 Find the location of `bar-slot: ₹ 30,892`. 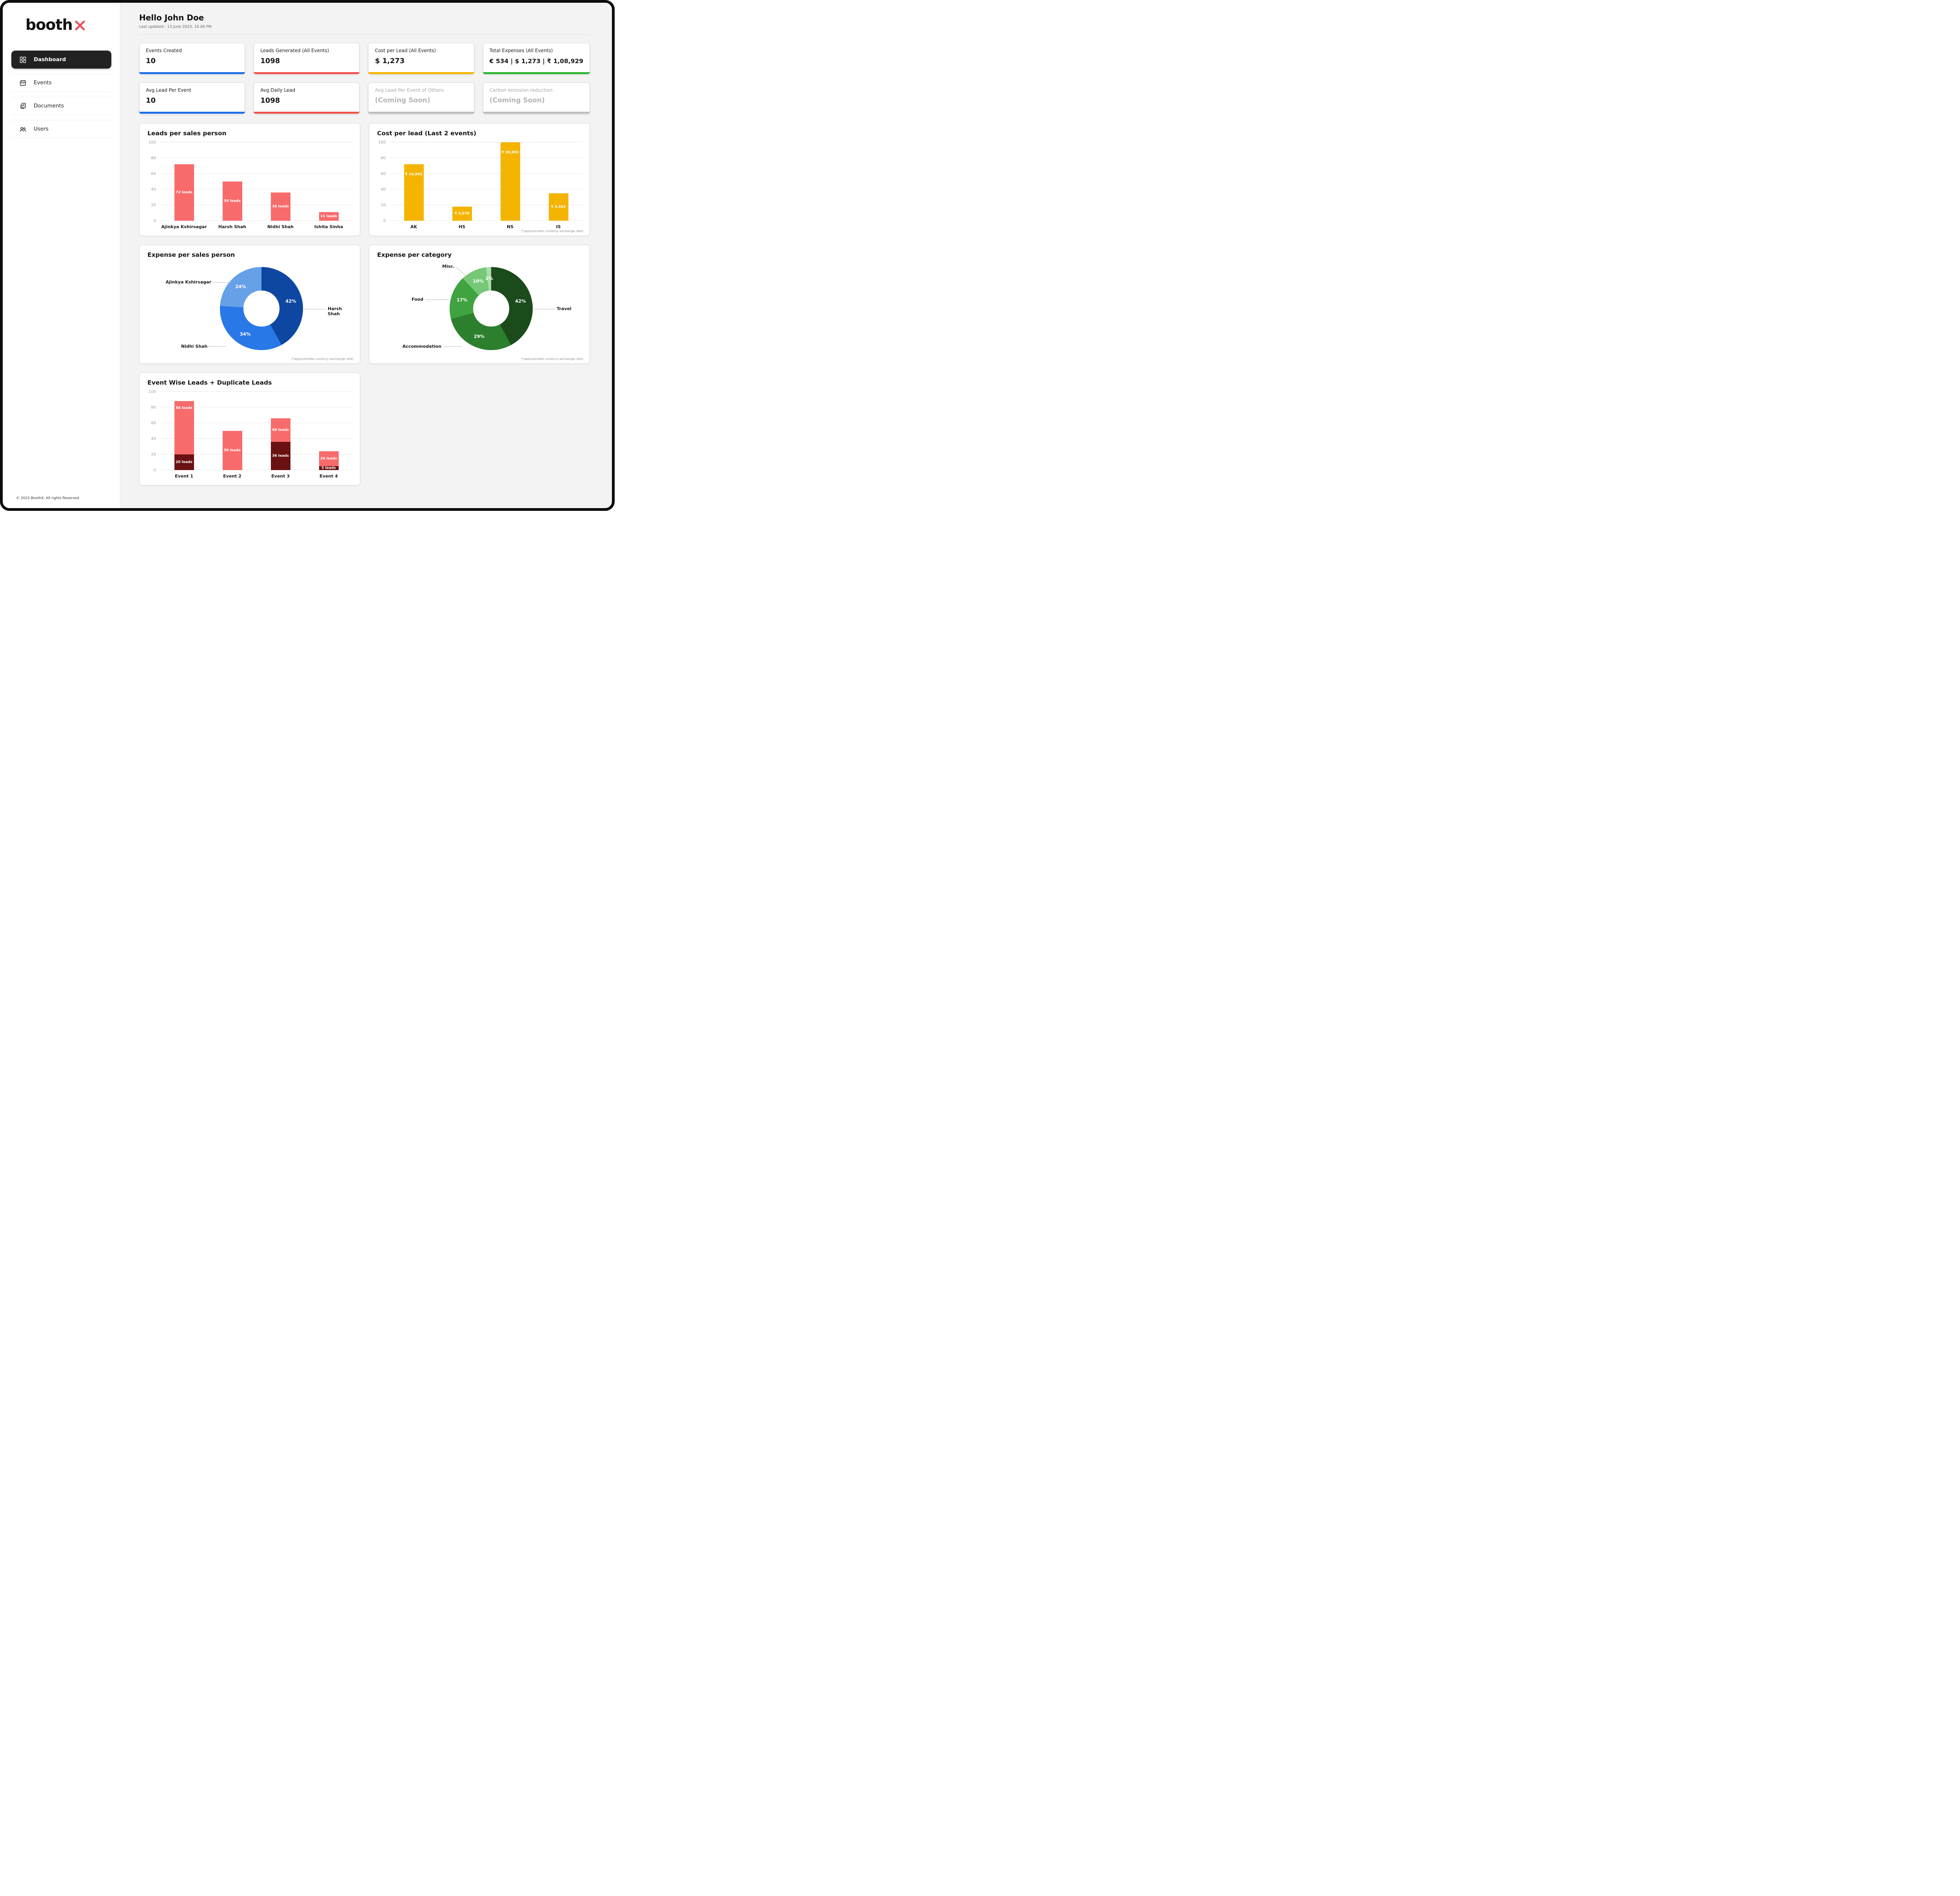

bar-slot: ₹ 30,892 is located at coordinates (510, 181).